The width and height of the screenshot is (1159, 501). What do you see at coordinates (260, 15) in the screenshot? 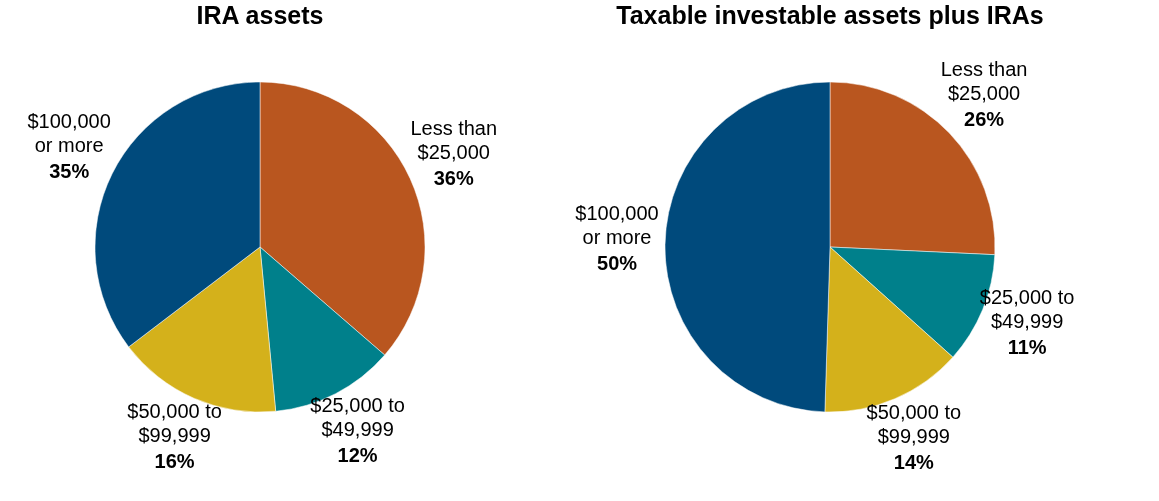
I see `chart-title: IRA assets` at bounding box center [260, 15].